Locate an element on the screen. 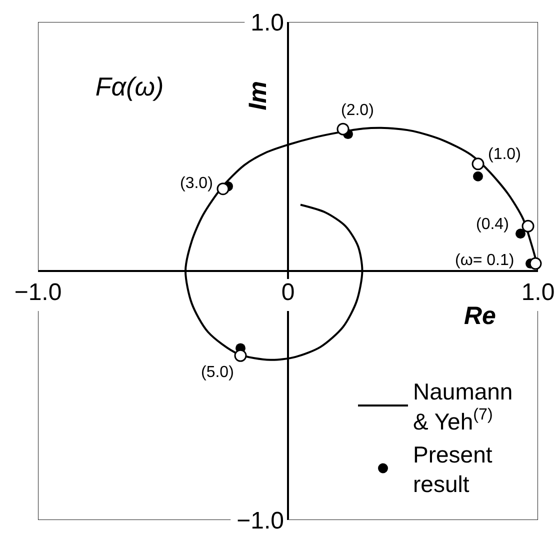 The height and width of the screenshot is (536, 557). x-tick-label: 1.0 is located at coordinates (538, 292).